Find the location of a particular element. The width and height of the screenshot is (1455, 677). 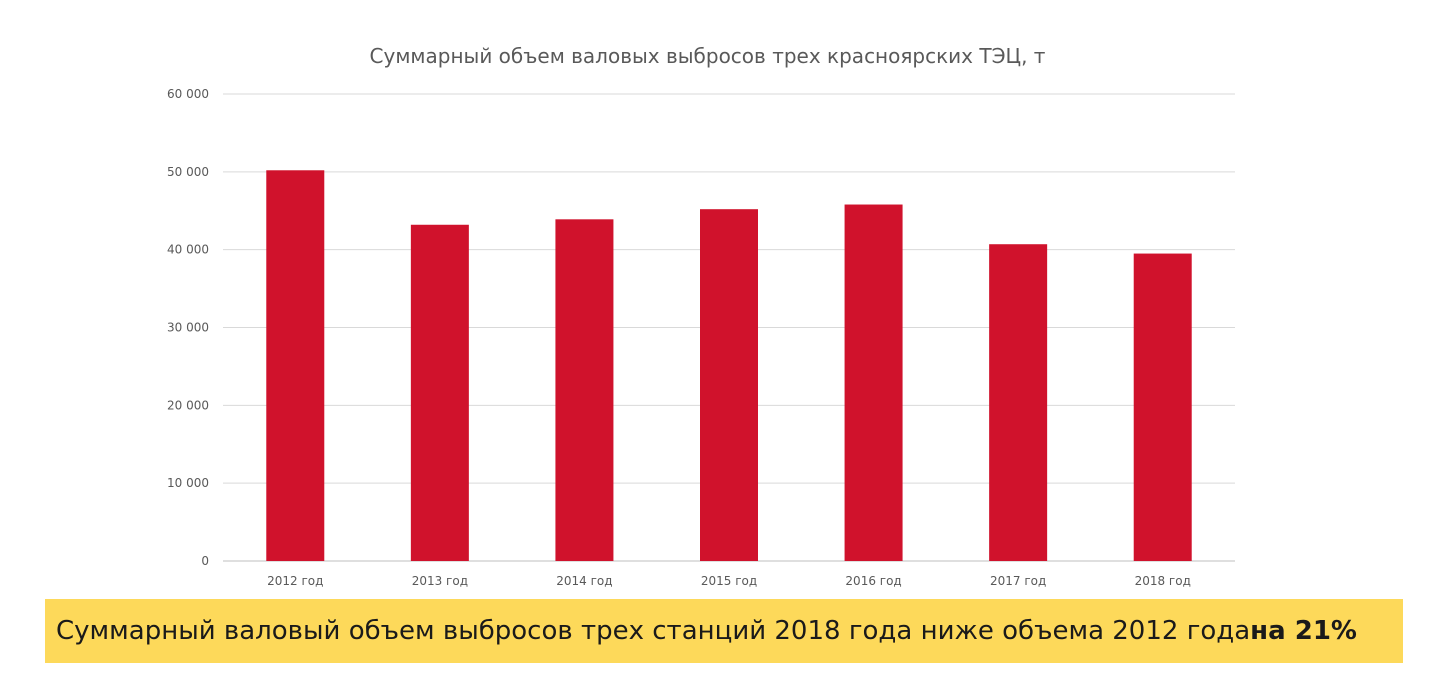

y-tick-label: 30 000 is located at coordinates (188, 328).